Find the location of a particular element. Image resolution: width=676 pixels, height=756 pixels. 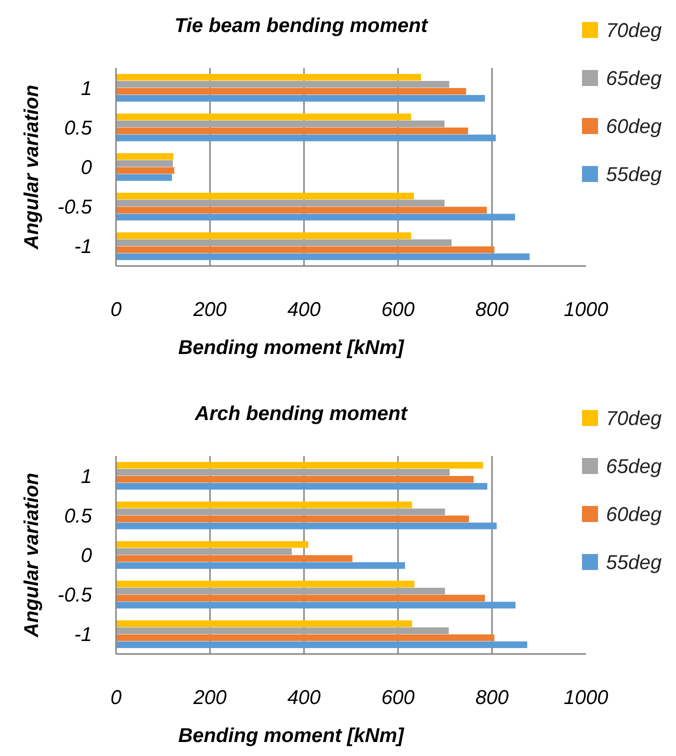

chart-title: Arch bending moment is located at coordinates (301, 414).